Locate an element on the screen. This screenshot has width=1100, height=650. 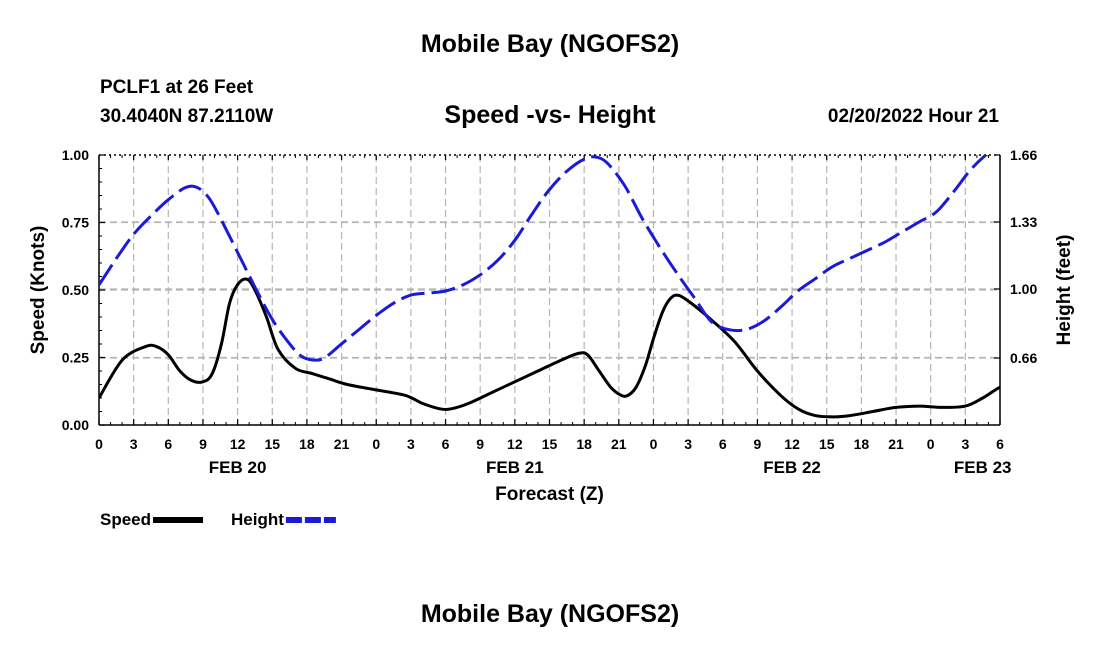
x-axis-title: Forecast (Z) is located at coordinates (549, 494).